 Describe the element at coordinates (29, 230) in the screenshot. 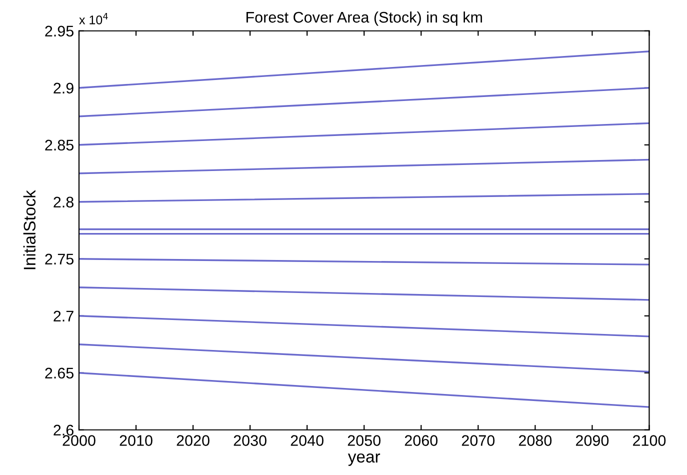

I see `y-axis-title: InitialStock` at that location.